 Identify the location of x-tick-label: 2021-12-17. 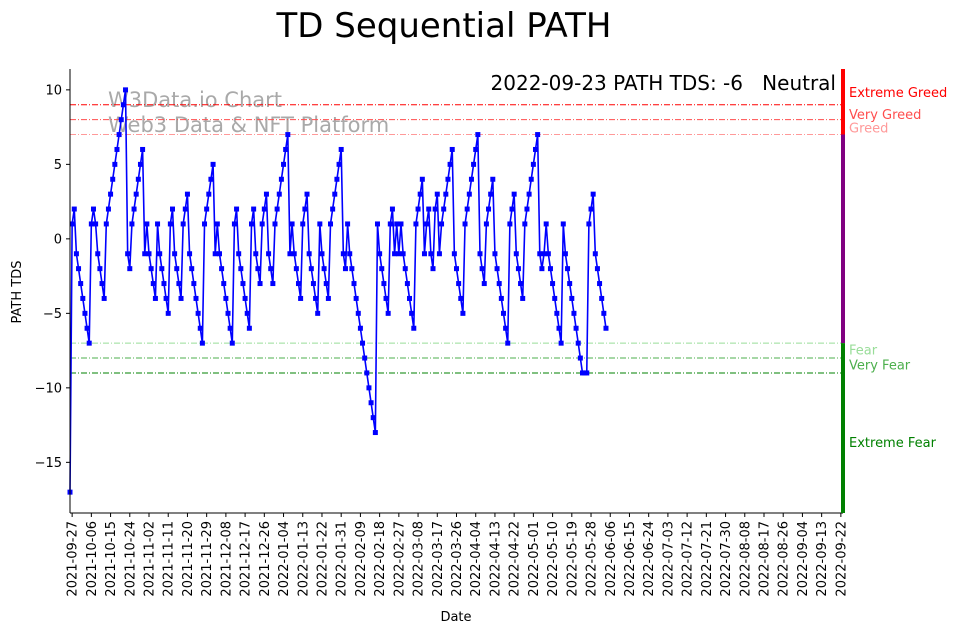
(246, 559).